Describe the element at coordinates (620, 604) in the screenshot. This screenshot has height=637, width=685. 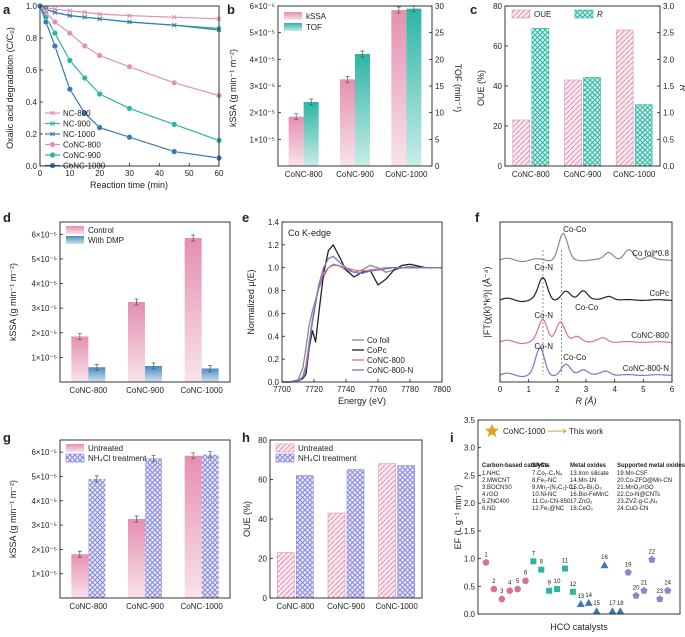
I see `point-id-label: 18` at that location.